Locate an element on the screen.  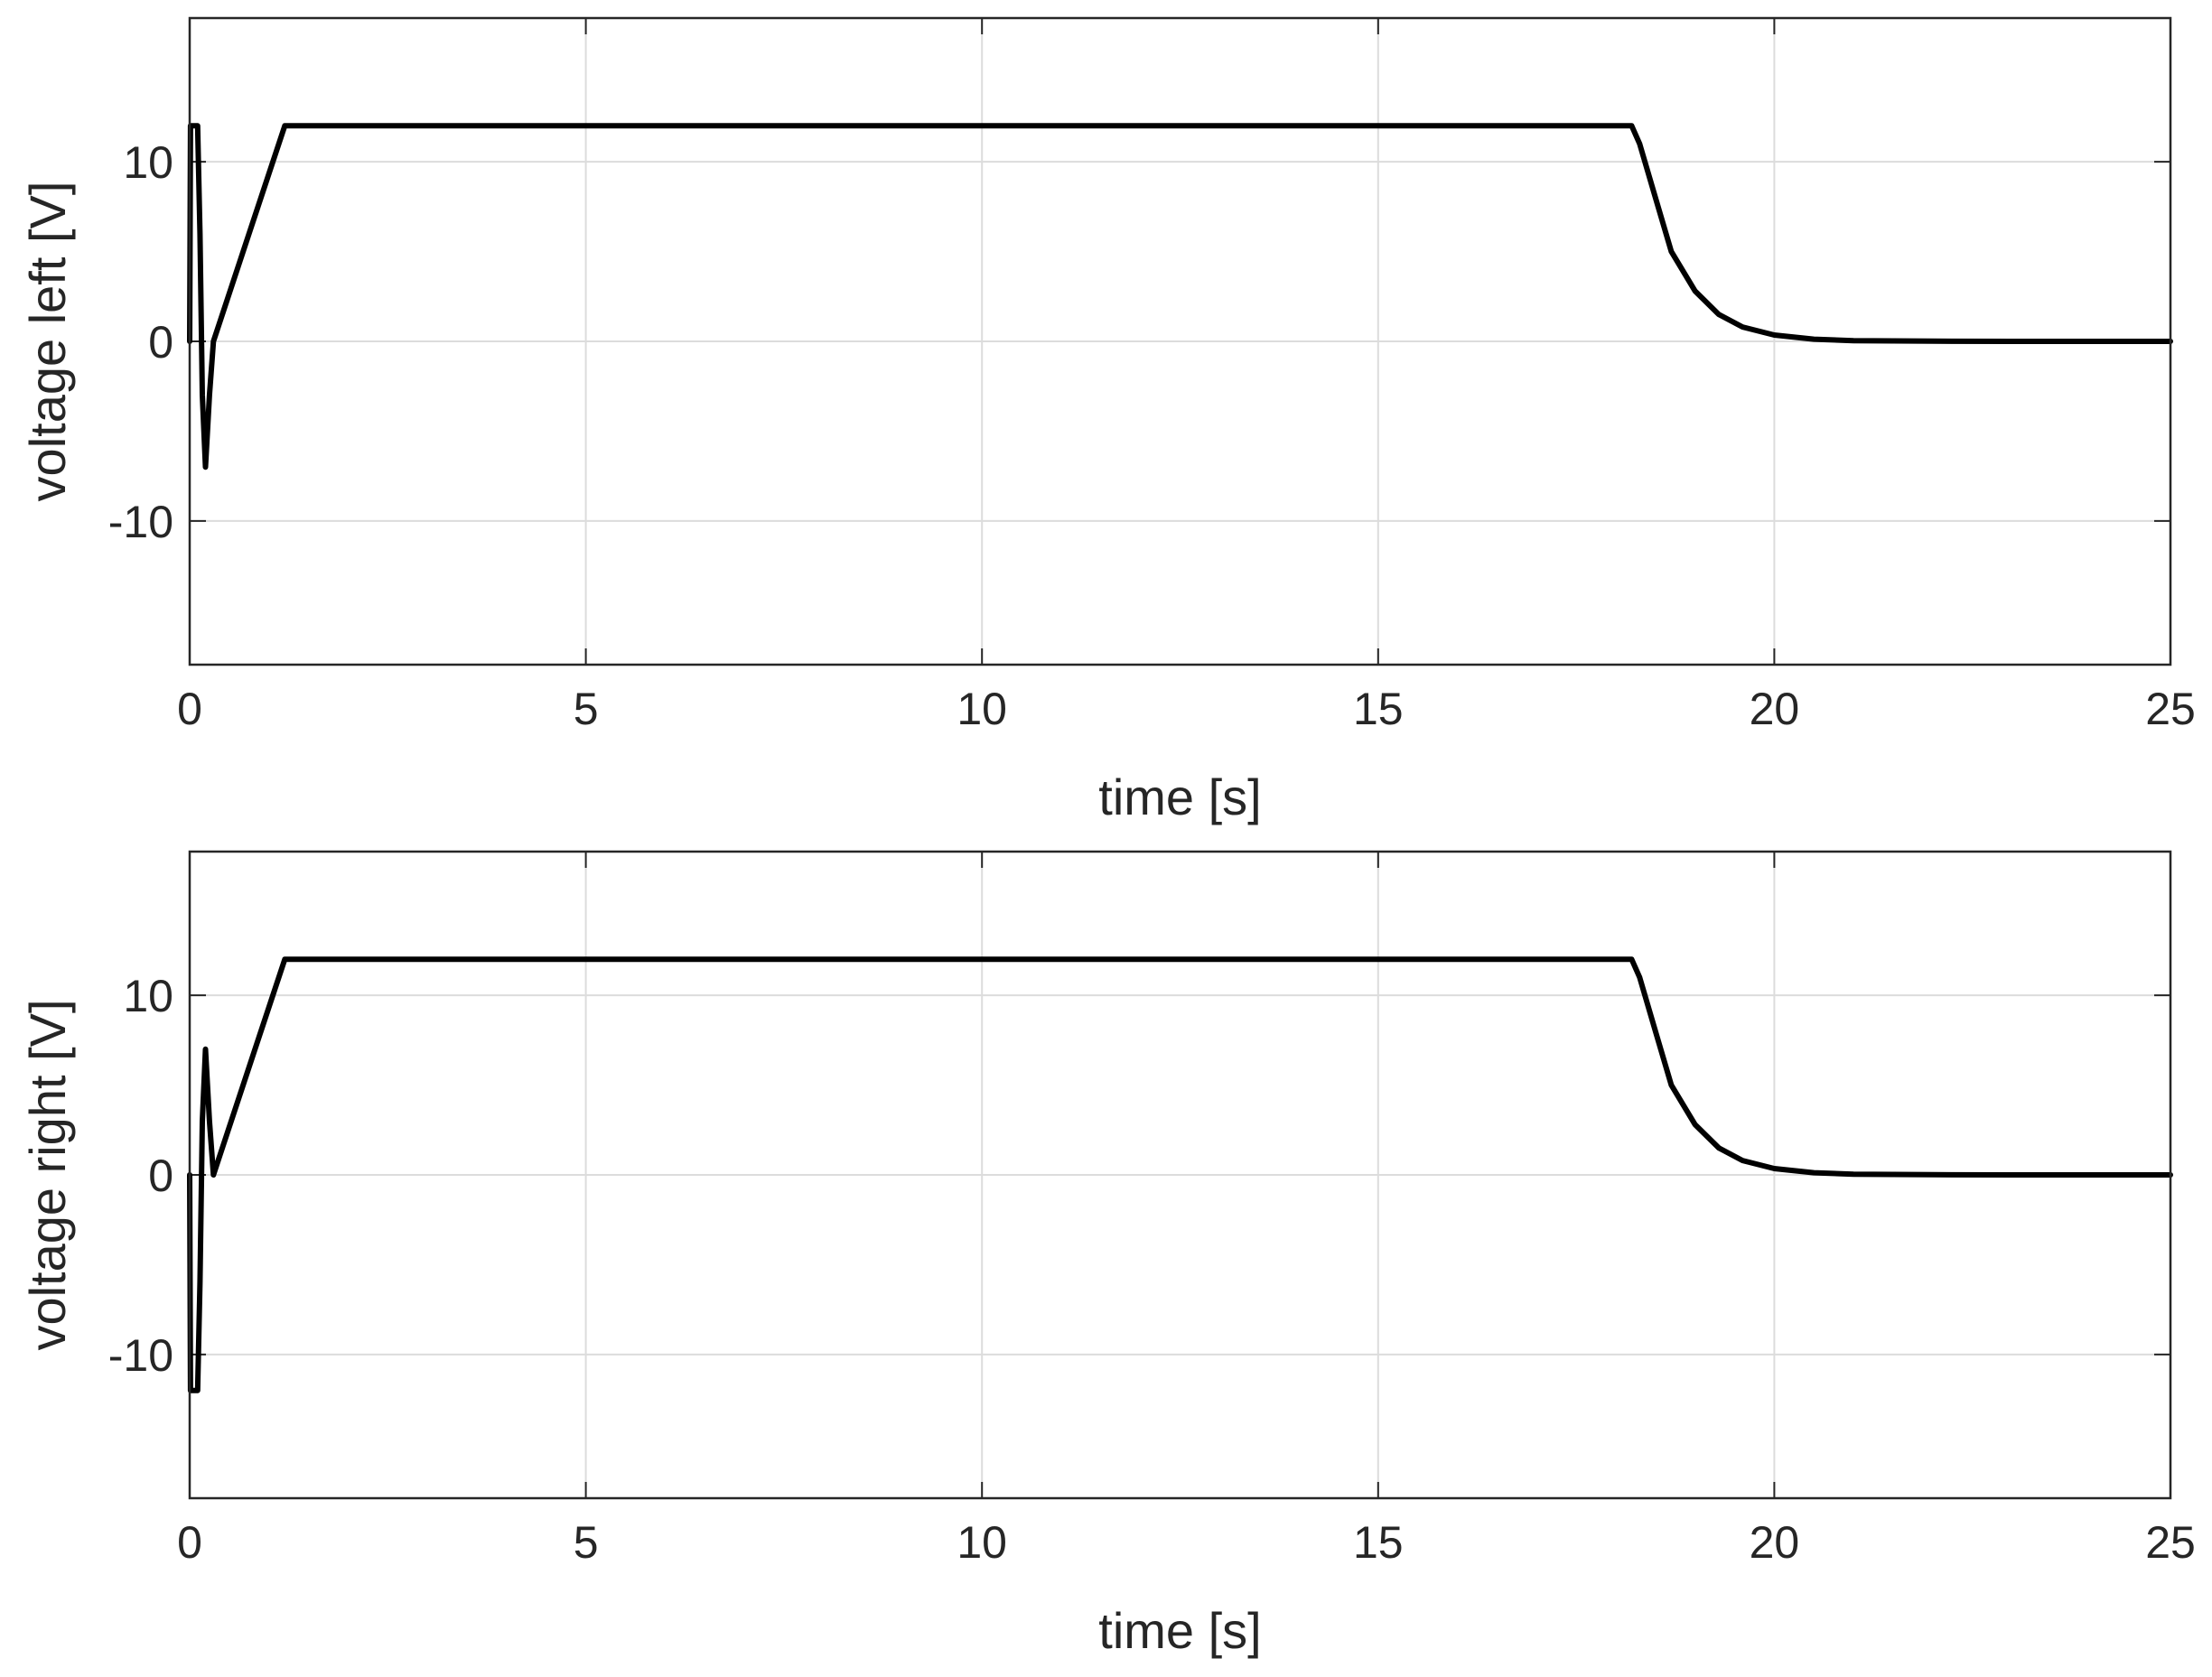
y-axis-label: voltage left [V] is located at coordinates (47, 342).